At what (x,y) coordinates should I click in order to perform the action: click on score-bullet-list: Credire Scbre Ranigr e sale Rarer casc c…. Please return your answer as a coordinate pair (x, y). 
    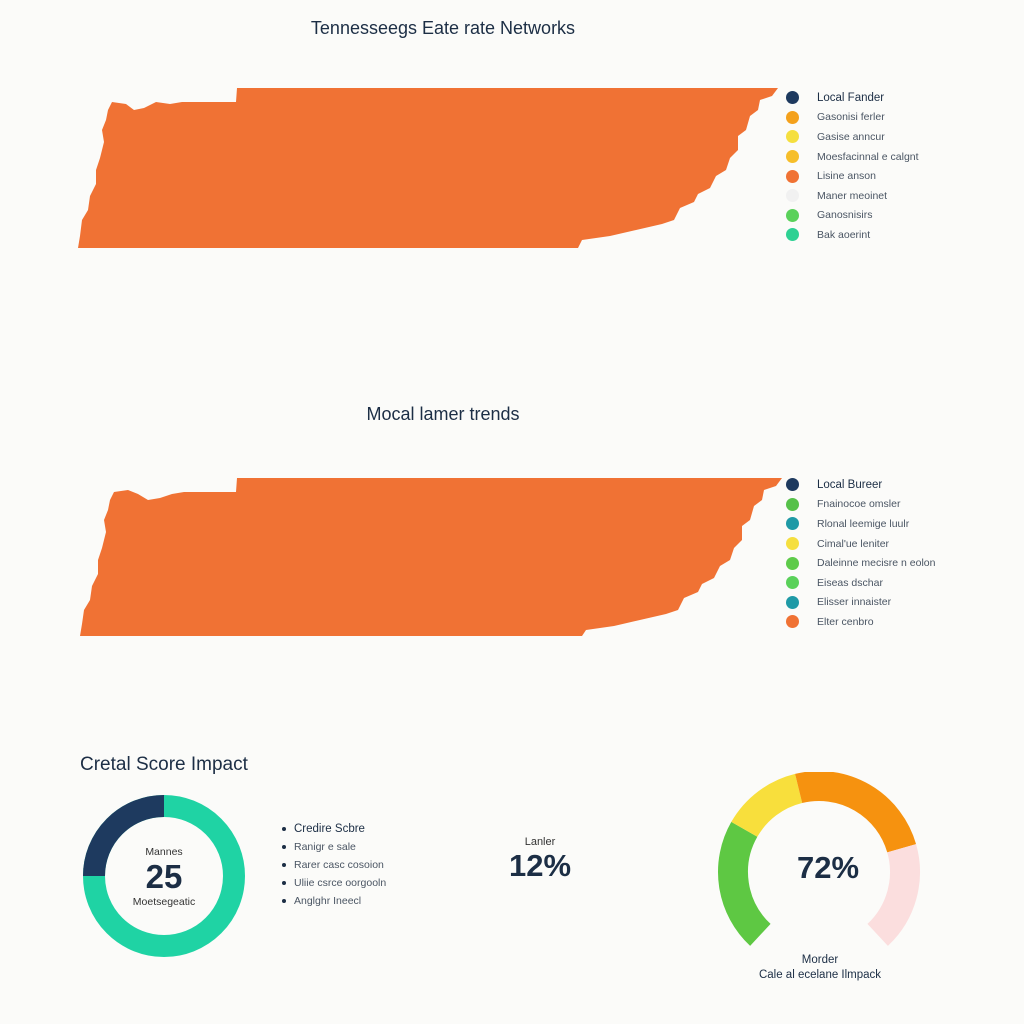
    Looking at the image, I should click on (334, 865).